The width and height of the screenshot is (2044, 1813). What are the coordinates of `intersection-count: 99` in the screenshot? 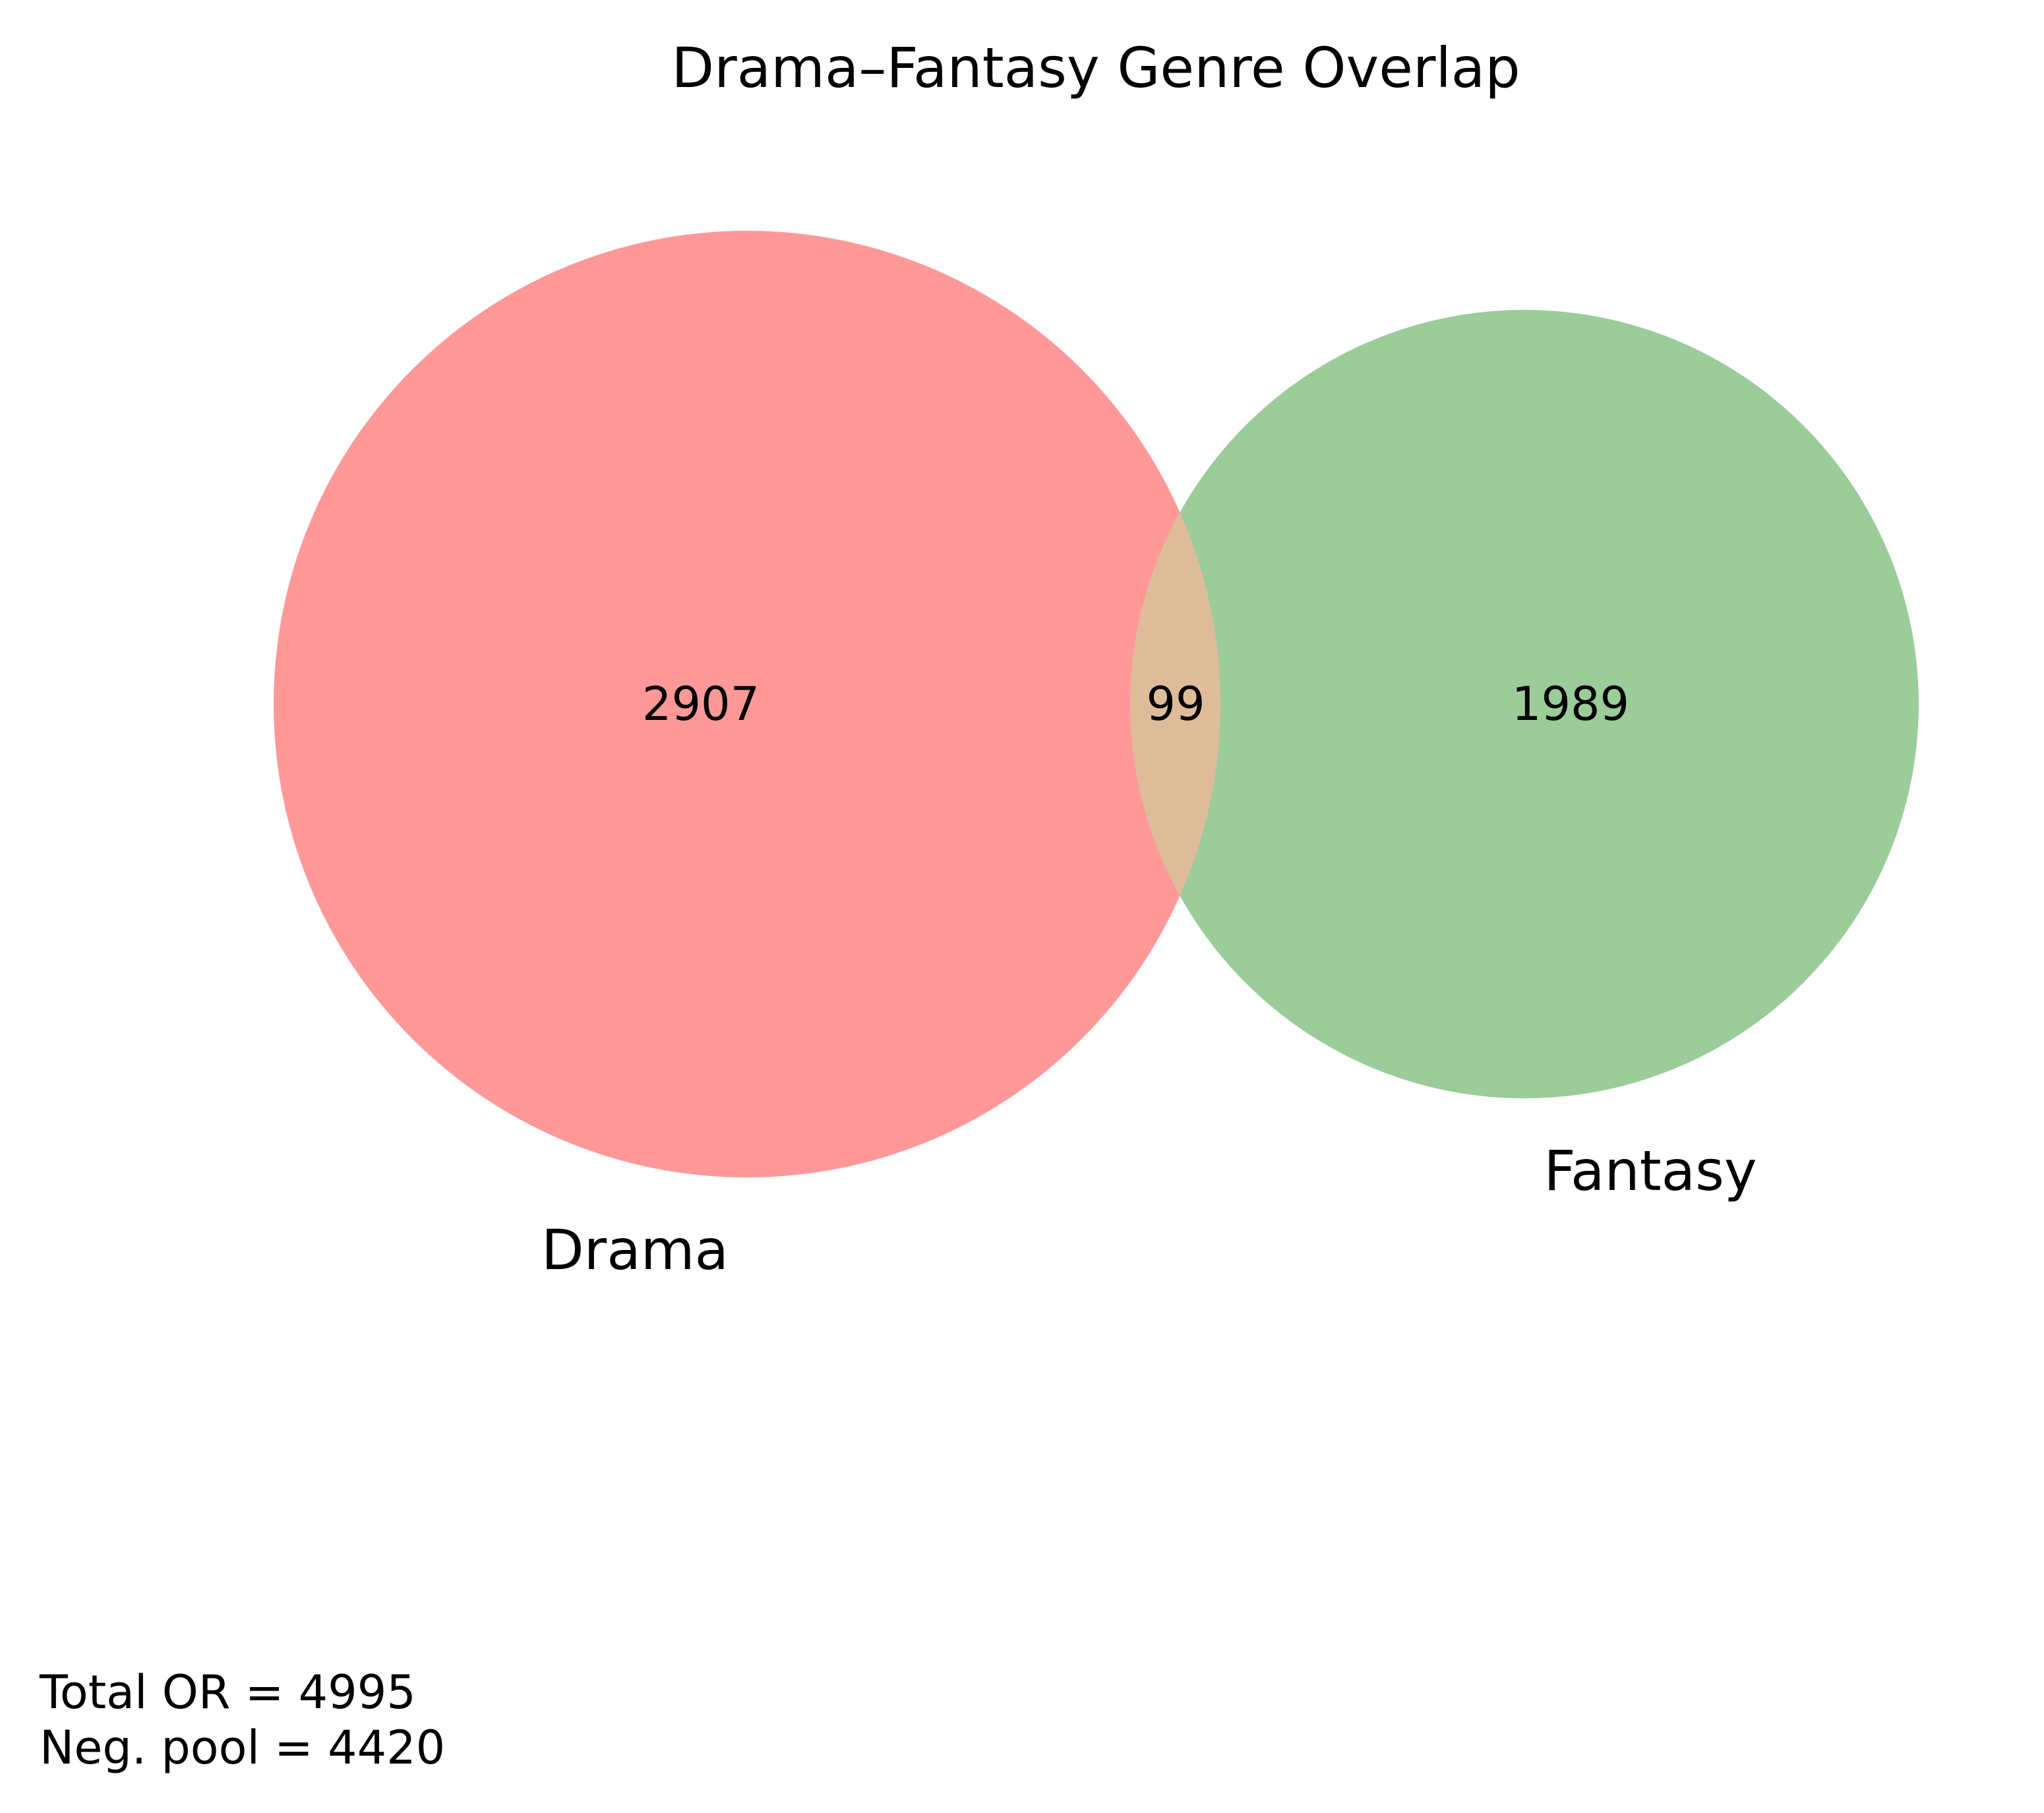 It's located at (1175, 704).